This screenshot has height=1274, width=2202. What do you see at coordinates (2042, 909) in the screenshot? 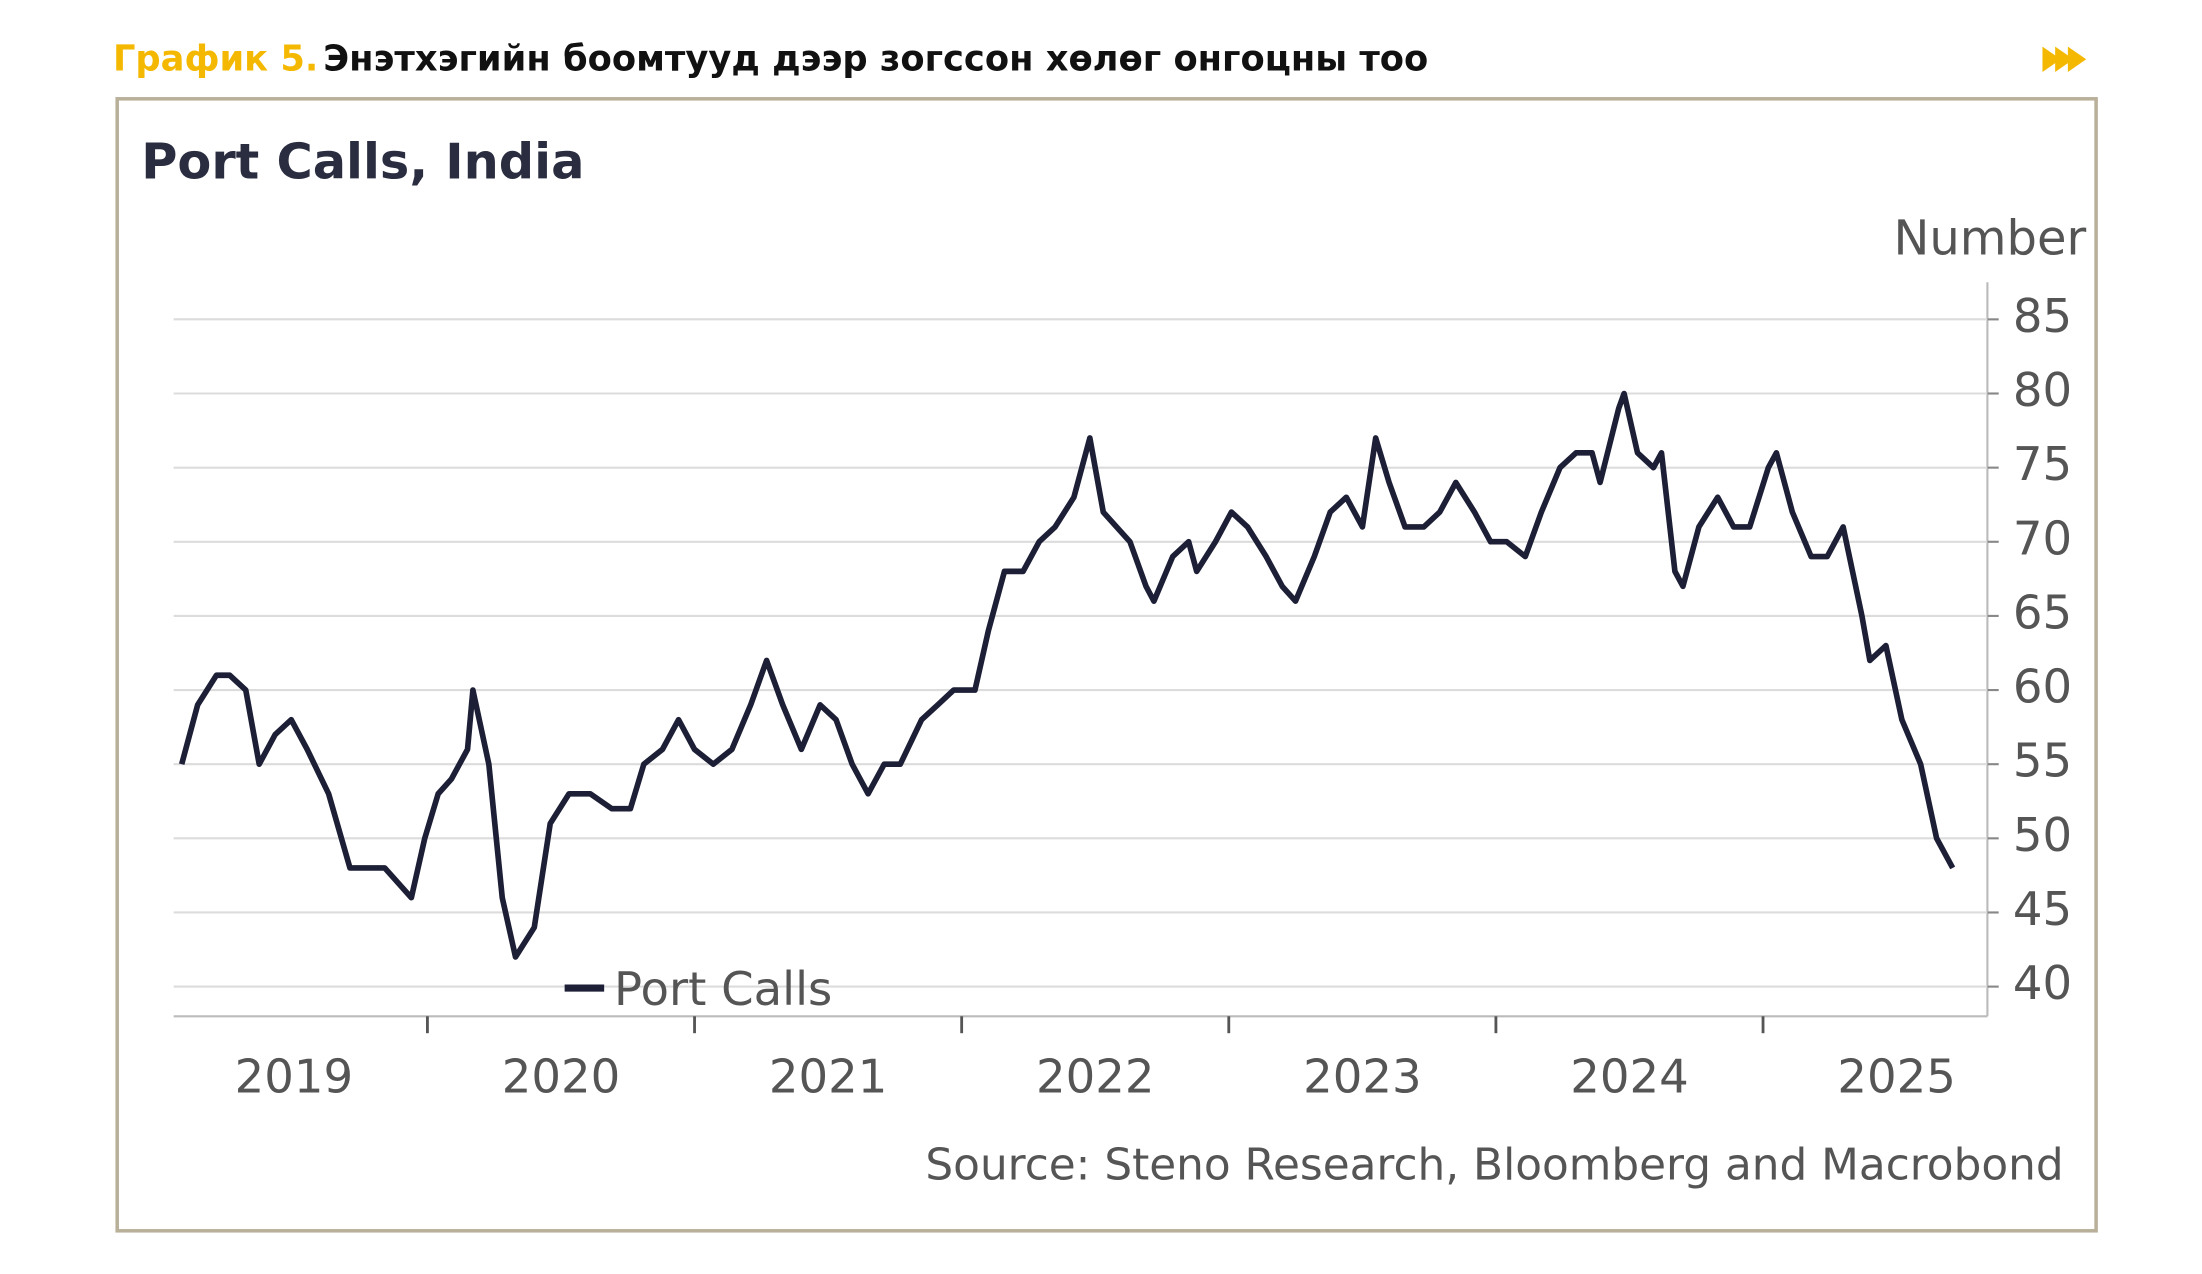
I see `y-tick-label: 45` at bounding box center [2042, 909].